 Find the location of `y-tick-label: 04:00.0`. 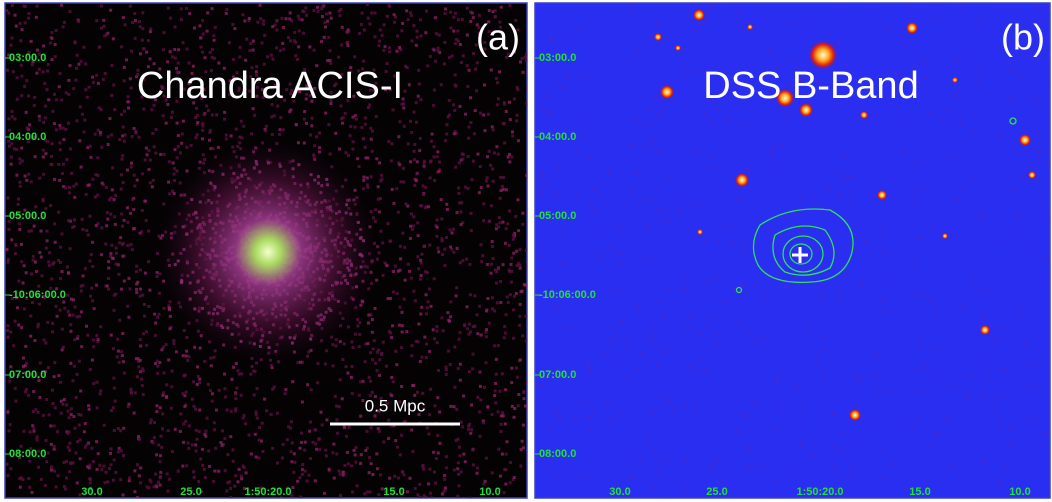

y-tick-label: 04:00.0 is located at coordinates (557, 137).